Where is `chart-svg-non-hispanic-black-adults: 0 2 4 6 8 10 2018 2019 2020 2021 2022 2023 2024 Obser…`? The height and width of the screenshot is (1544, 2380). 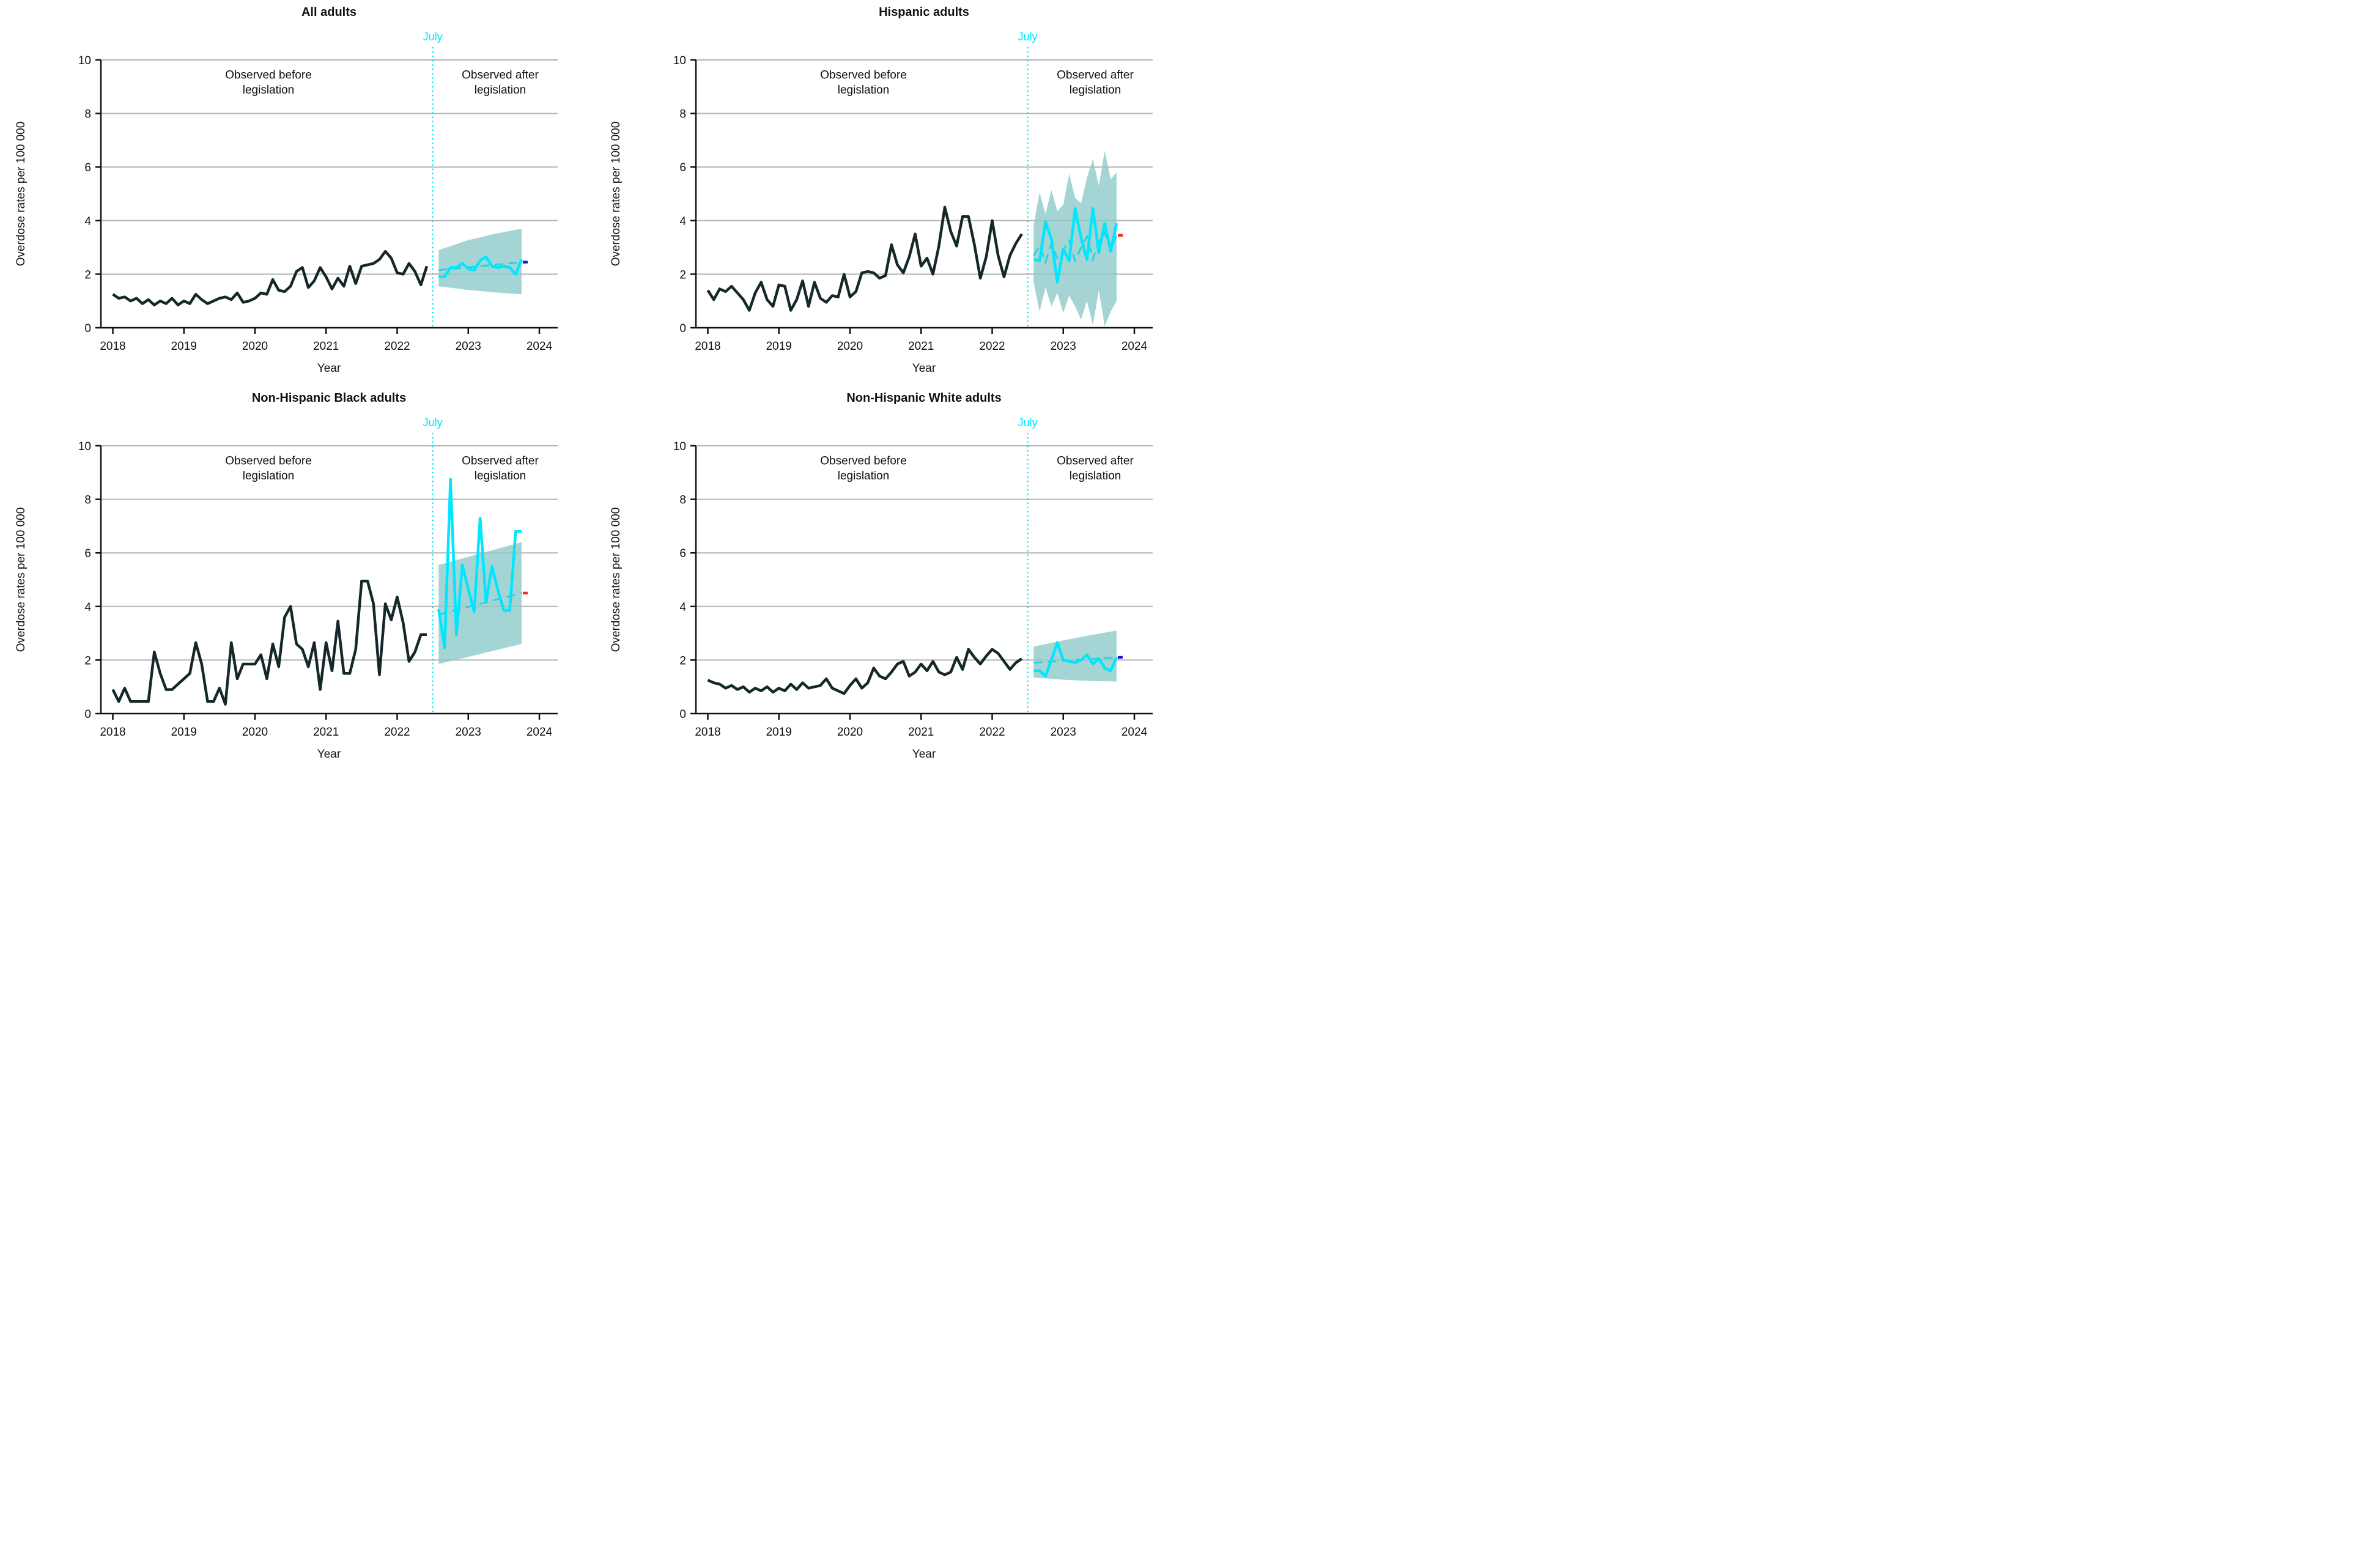
chart-svg-non-hispanic-black-adults: 0 2 4 6 8 10 2018 2019 2020 2021 2022 2023 2024 Obser… is located at coordinates (286, 576).